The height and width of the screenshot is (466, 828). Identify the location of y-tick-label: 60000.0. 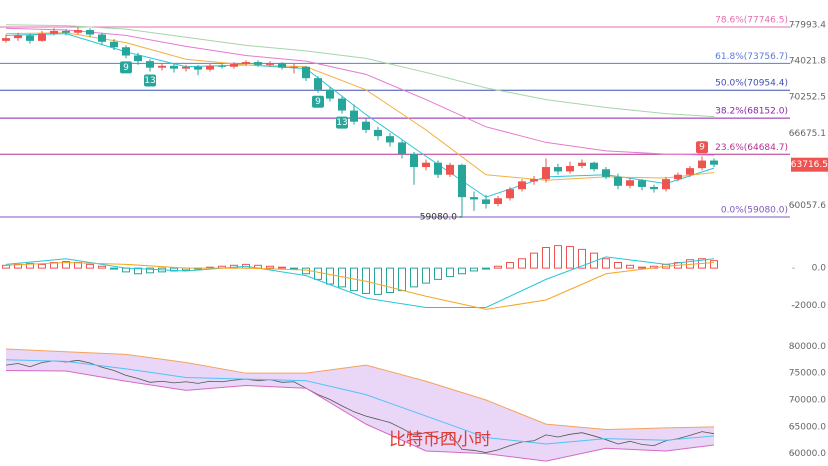
(807, 454).